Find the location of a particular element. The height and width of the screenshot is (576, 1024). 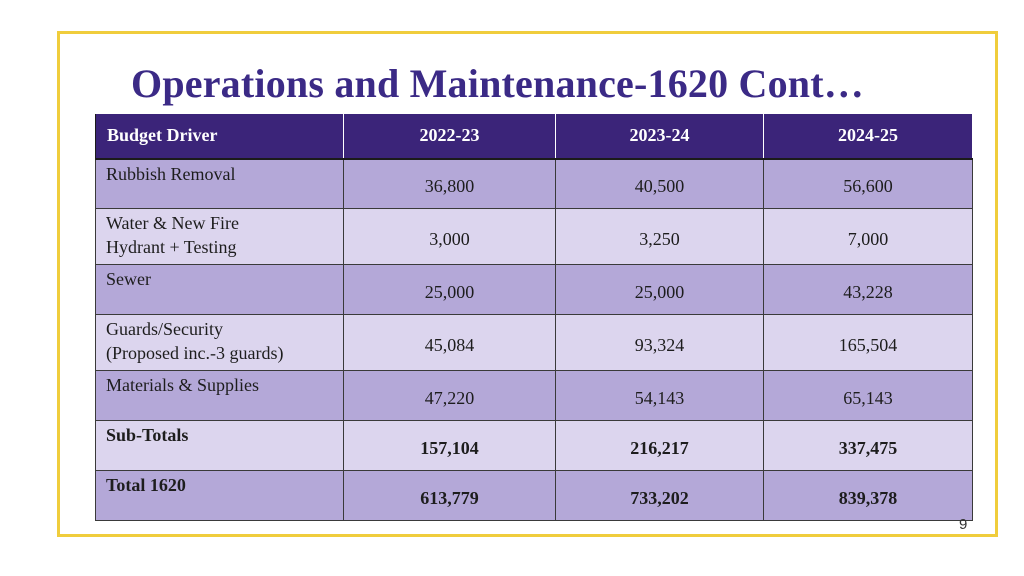

cell-value: 56,600 is located at coordinates (868, 183).